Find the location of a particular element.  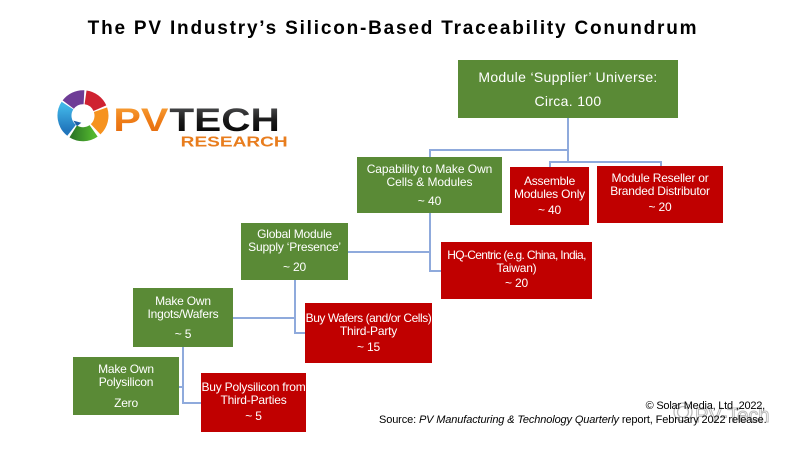

svg-text: PV-Tech is located at coordinates (732, 416).